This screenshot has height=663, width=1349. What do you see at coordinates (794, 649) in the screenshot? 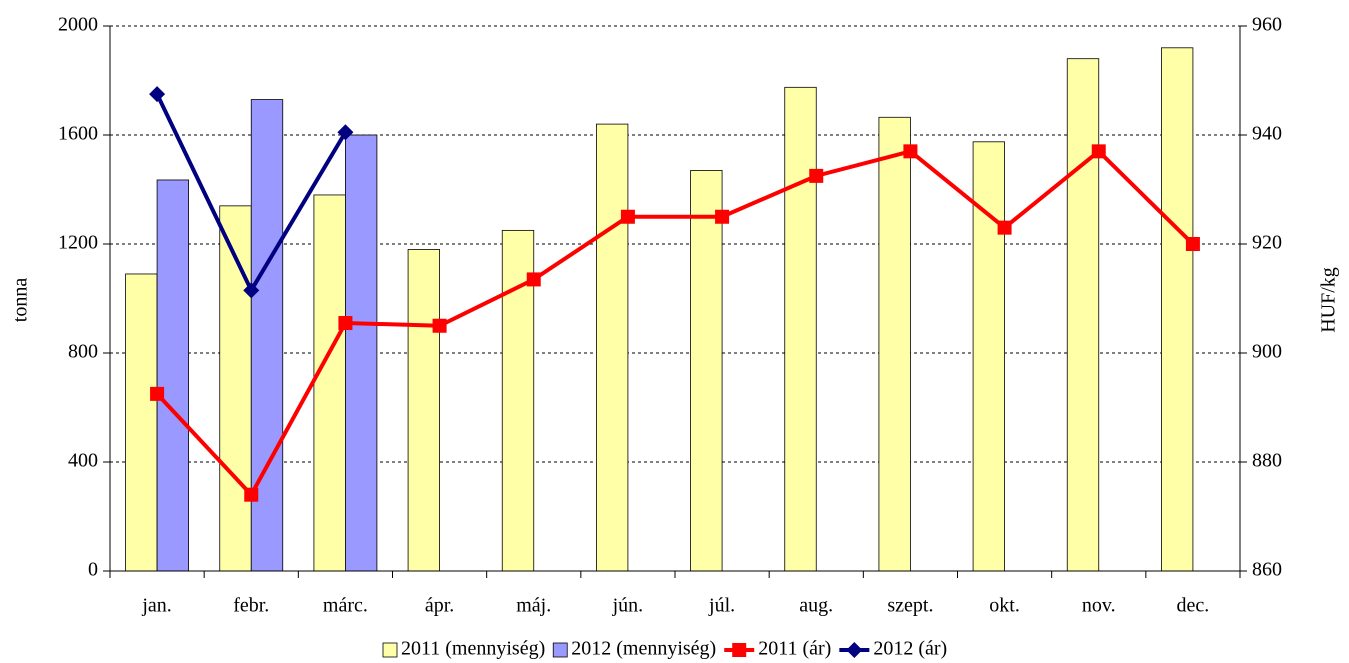
I see `legend-label: 2011 (ár)` at bounding box center [794, 649].